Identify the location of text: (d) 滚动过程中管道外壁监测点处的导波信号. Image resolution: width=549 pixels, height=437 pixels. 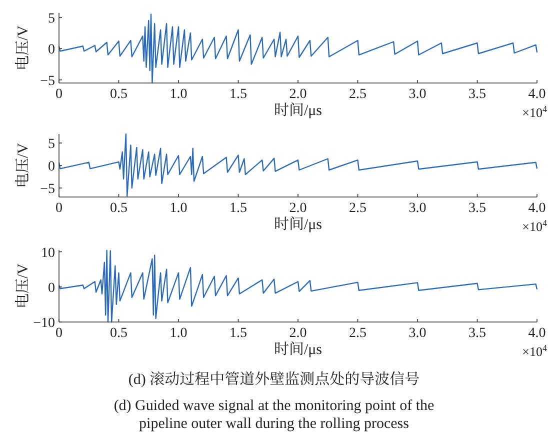
(274, 379).